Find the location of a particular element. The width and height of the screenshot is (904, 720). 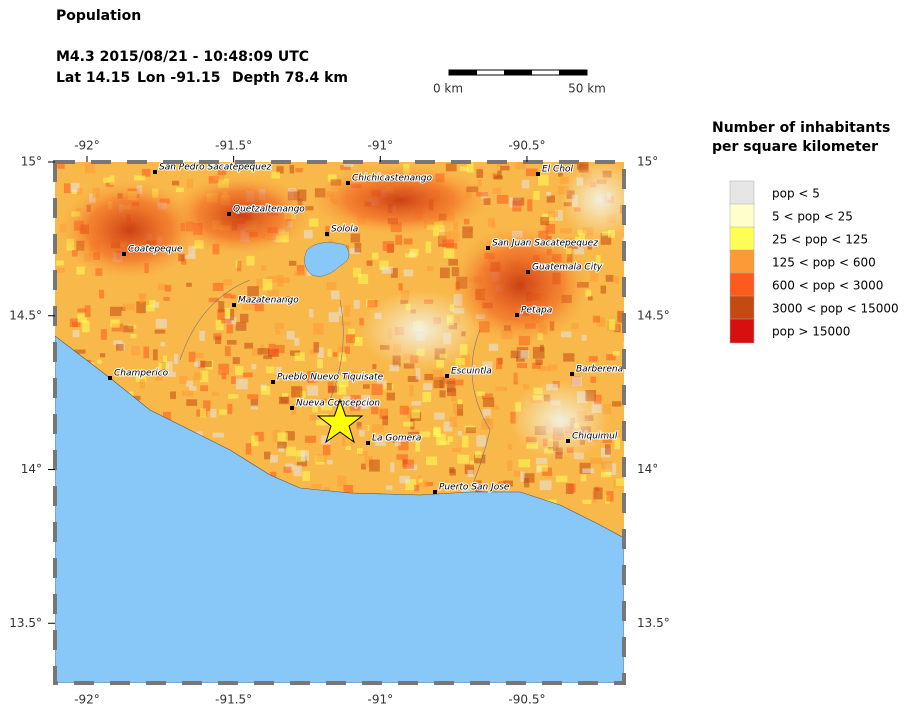

lat-tick-label: 14.5° is located at coordinates (25, 315).